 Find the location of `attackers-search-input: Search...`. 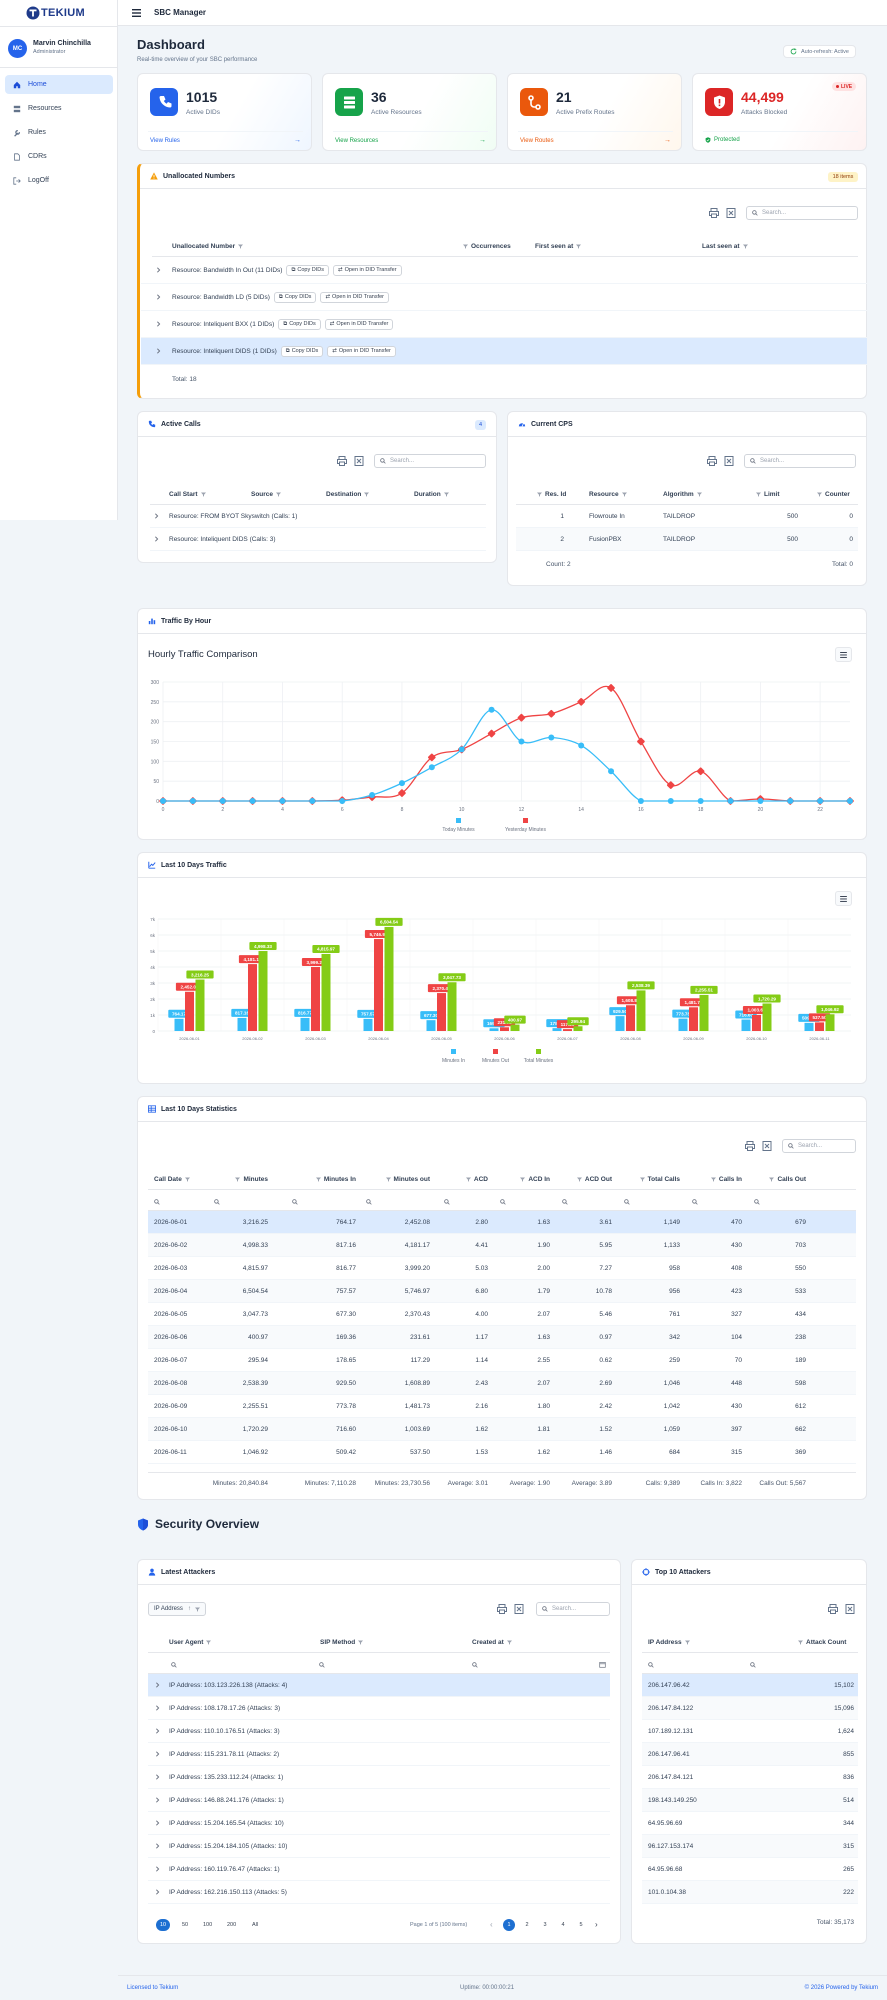

attackers-search-input: Search... is located at coordinates (573, 1609).